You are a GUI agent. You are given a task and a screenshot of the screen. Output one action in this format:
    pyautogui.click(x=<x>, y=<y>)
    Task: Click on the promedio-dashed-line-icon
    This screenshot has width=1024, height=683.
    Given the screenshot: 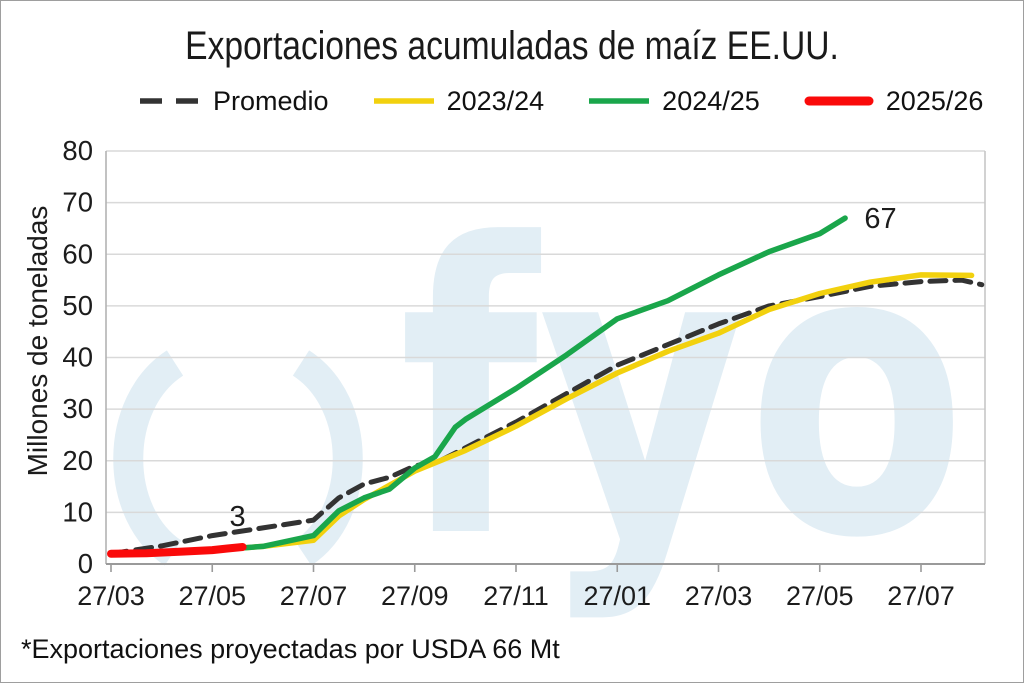 What is the action you would take?
    pyautogui.click(x=170, y=101)
    